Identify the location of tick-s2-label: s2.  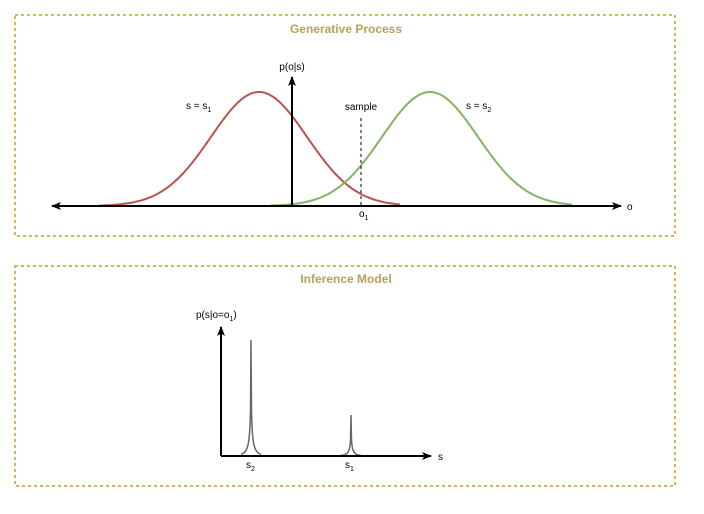
(250, 466).